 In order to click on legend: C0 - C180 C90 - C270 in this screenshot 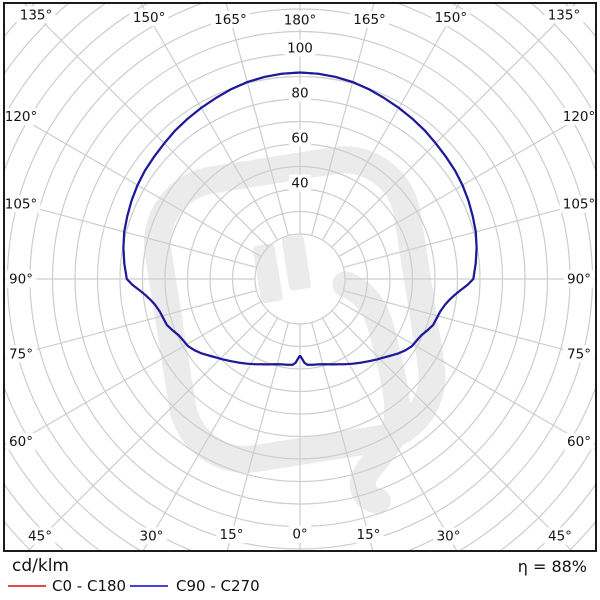, I will do `click(300, 587)`.